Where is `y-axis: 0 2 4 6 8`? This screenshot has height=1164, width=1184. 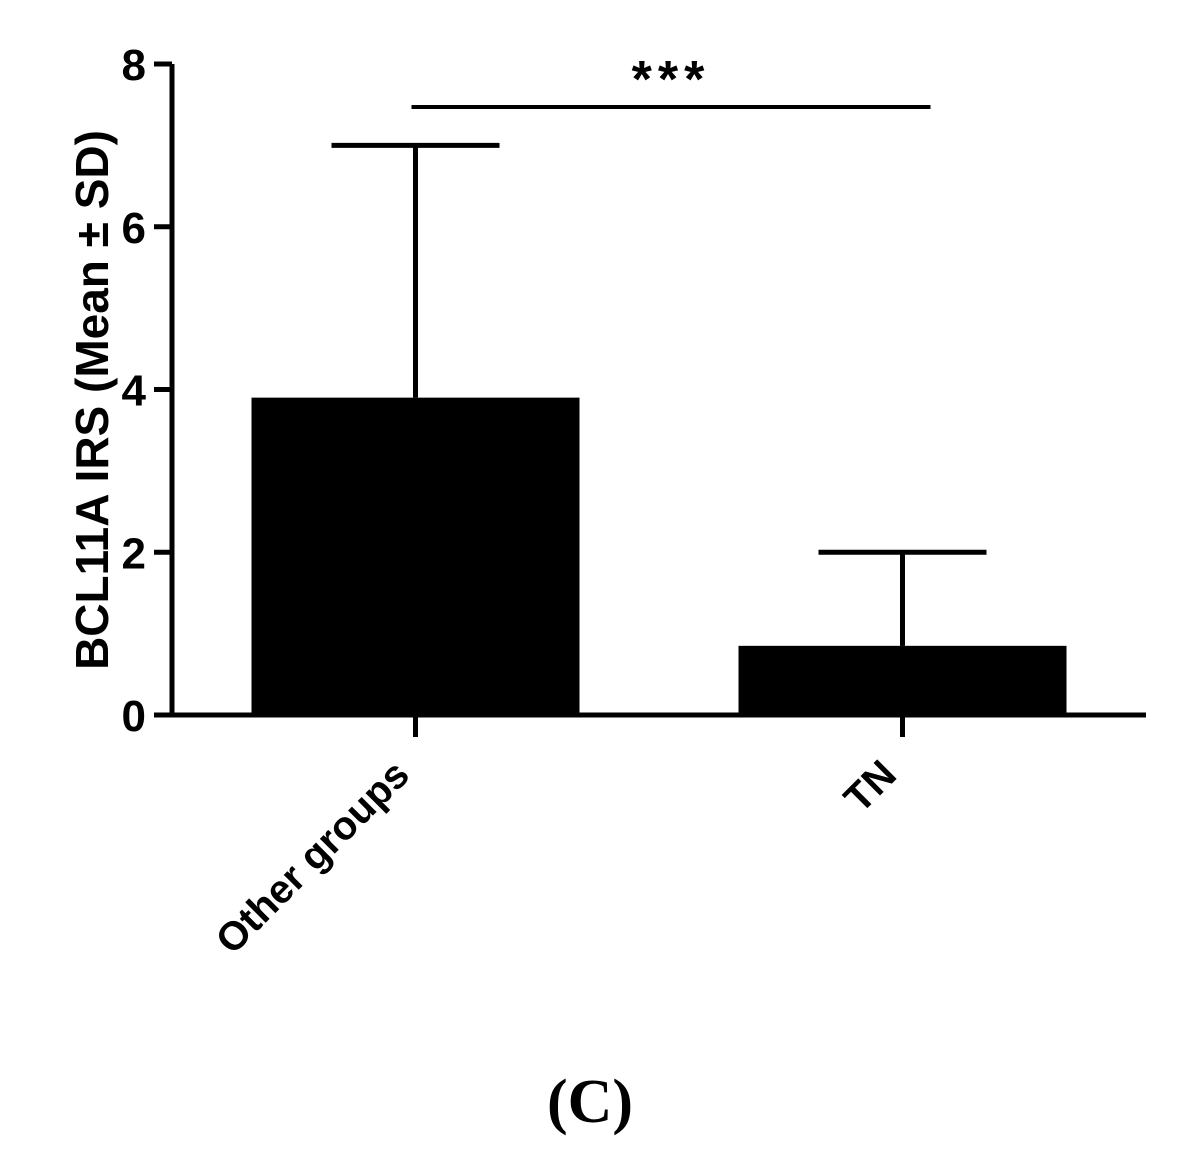
y-axis: 0 2 4 6 8 is located at coordinates (148, 391).